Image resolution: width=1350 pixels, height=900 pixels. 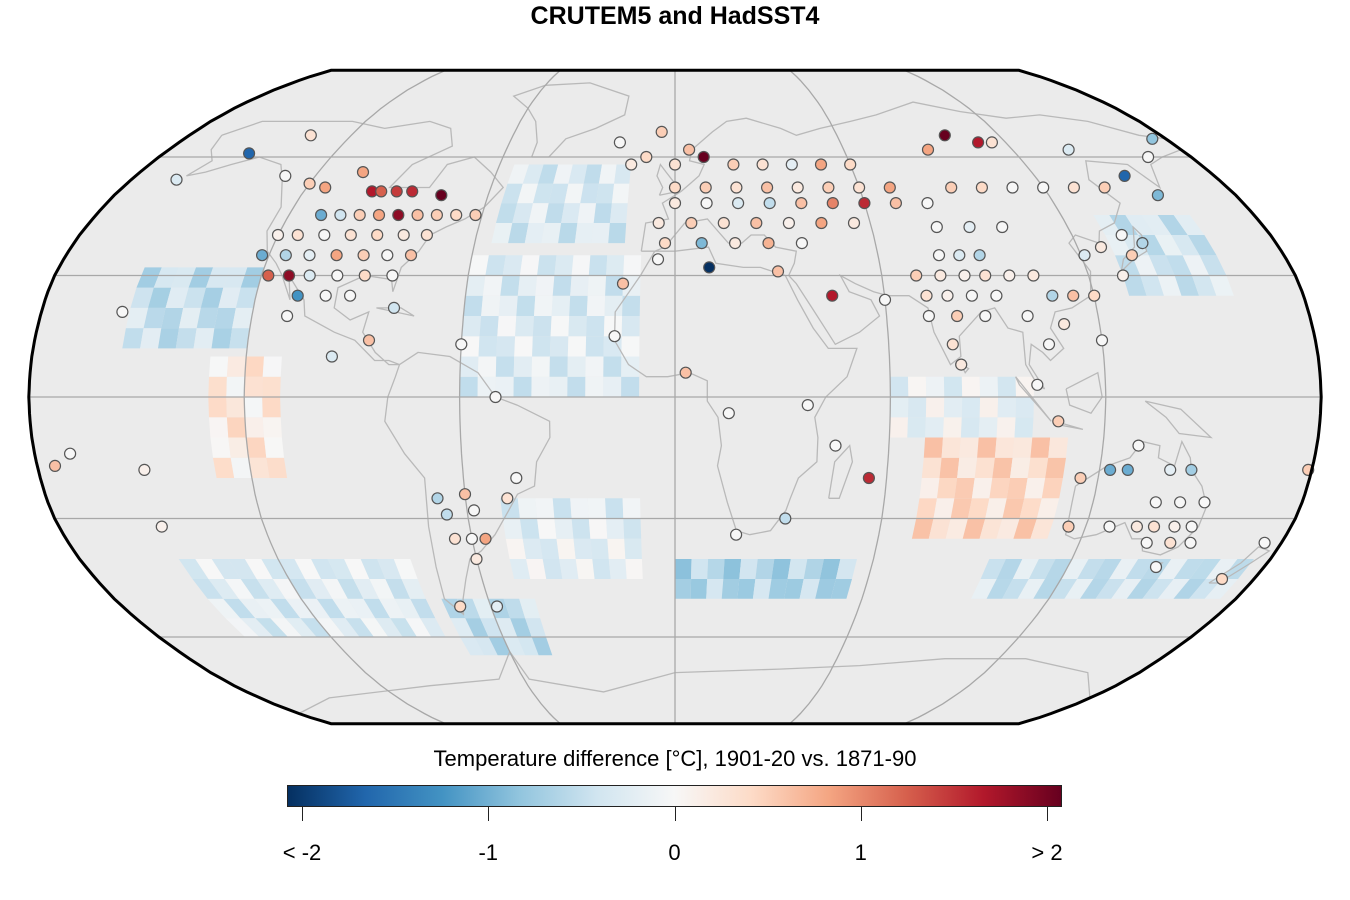 What do you see at coordinates (1047, 852) in the screenshot?
I see `colorbar-tick-label: > 2` at bounding box center [1047, 852].